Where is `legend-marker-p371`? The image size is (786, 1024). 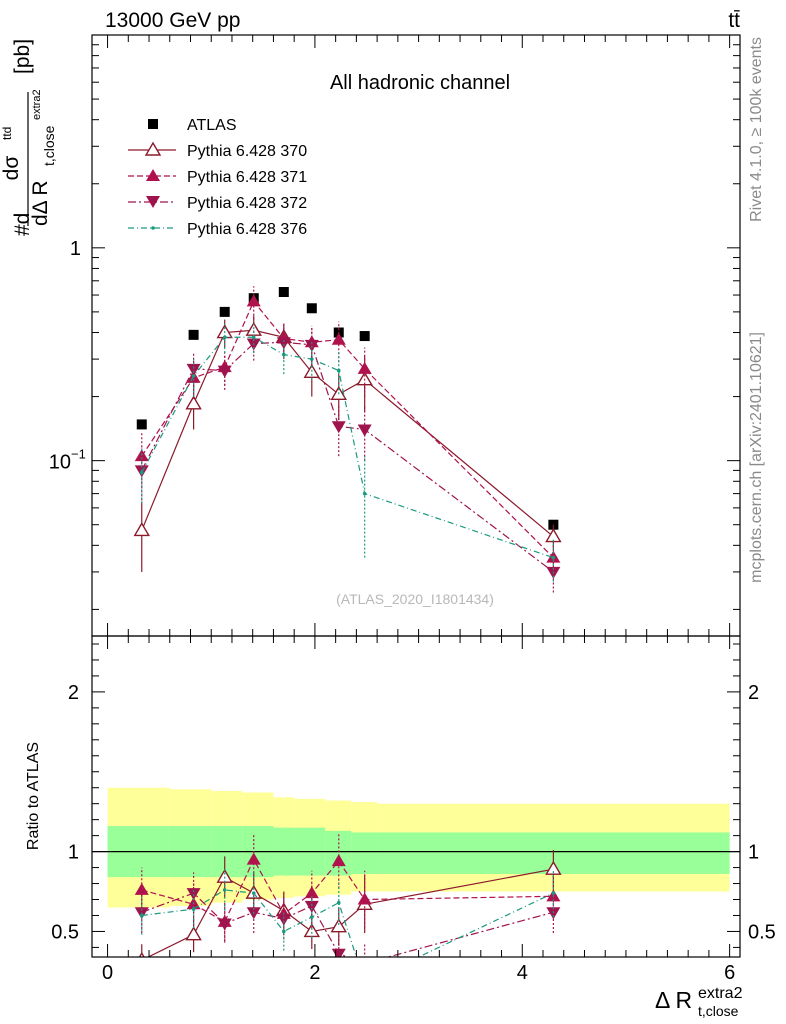
legend-marker-p371 is located at coordinates (153, 175).